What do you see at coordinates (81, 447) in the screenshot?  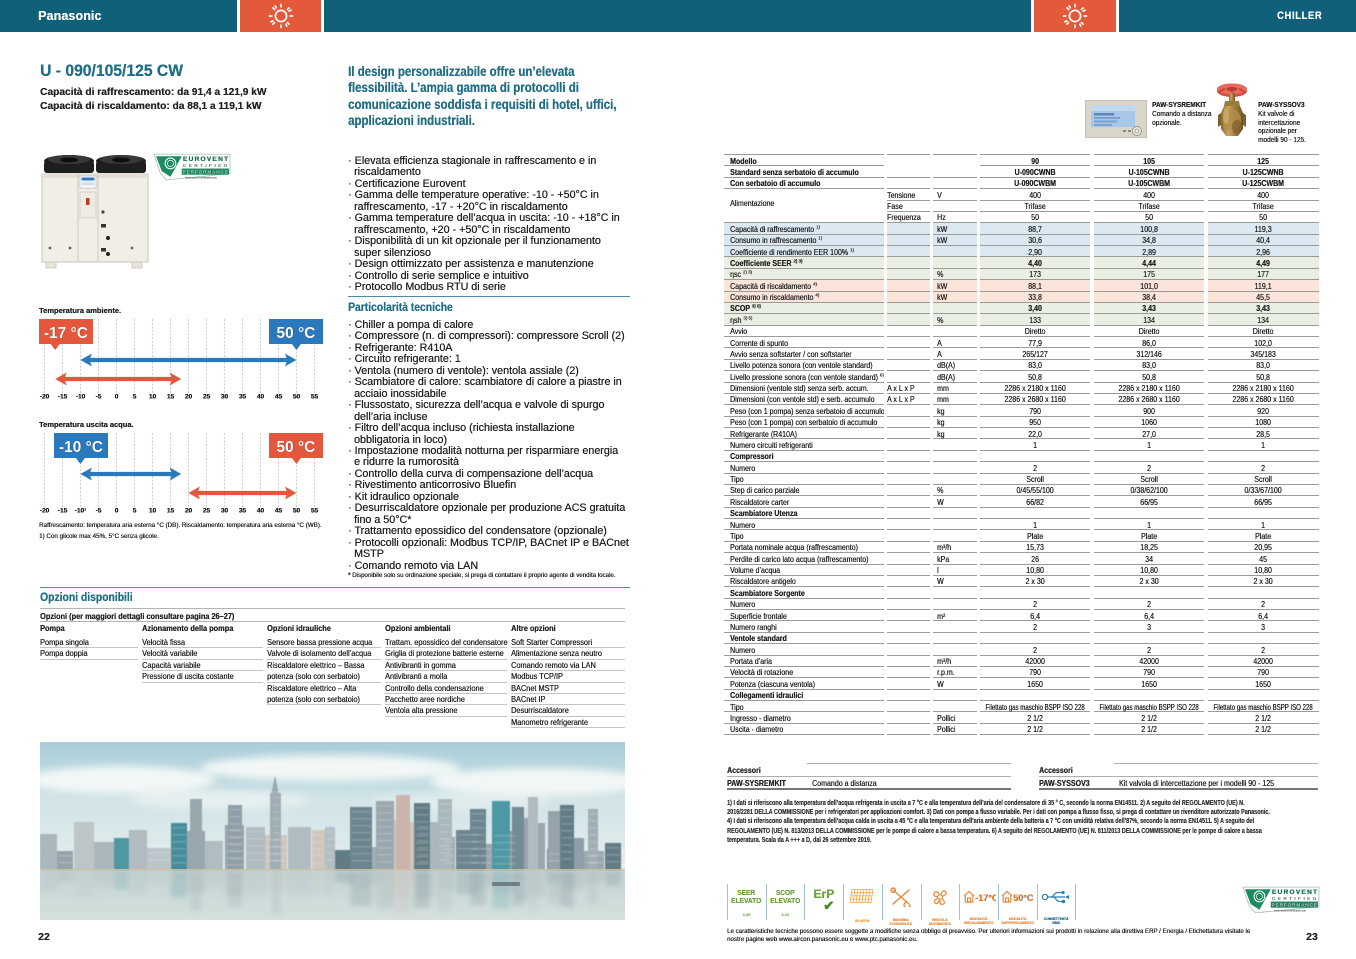 I see `svg-text: -10 °C` at bounding box center [81, 447].